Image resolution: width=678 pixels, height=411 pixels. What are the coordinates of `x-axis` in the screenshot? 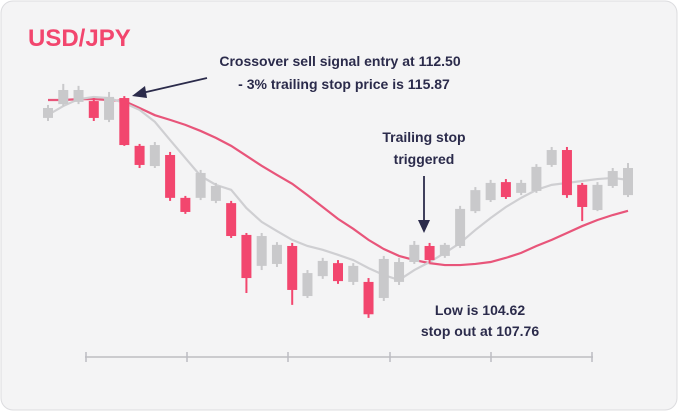 It's located at (339, 357).